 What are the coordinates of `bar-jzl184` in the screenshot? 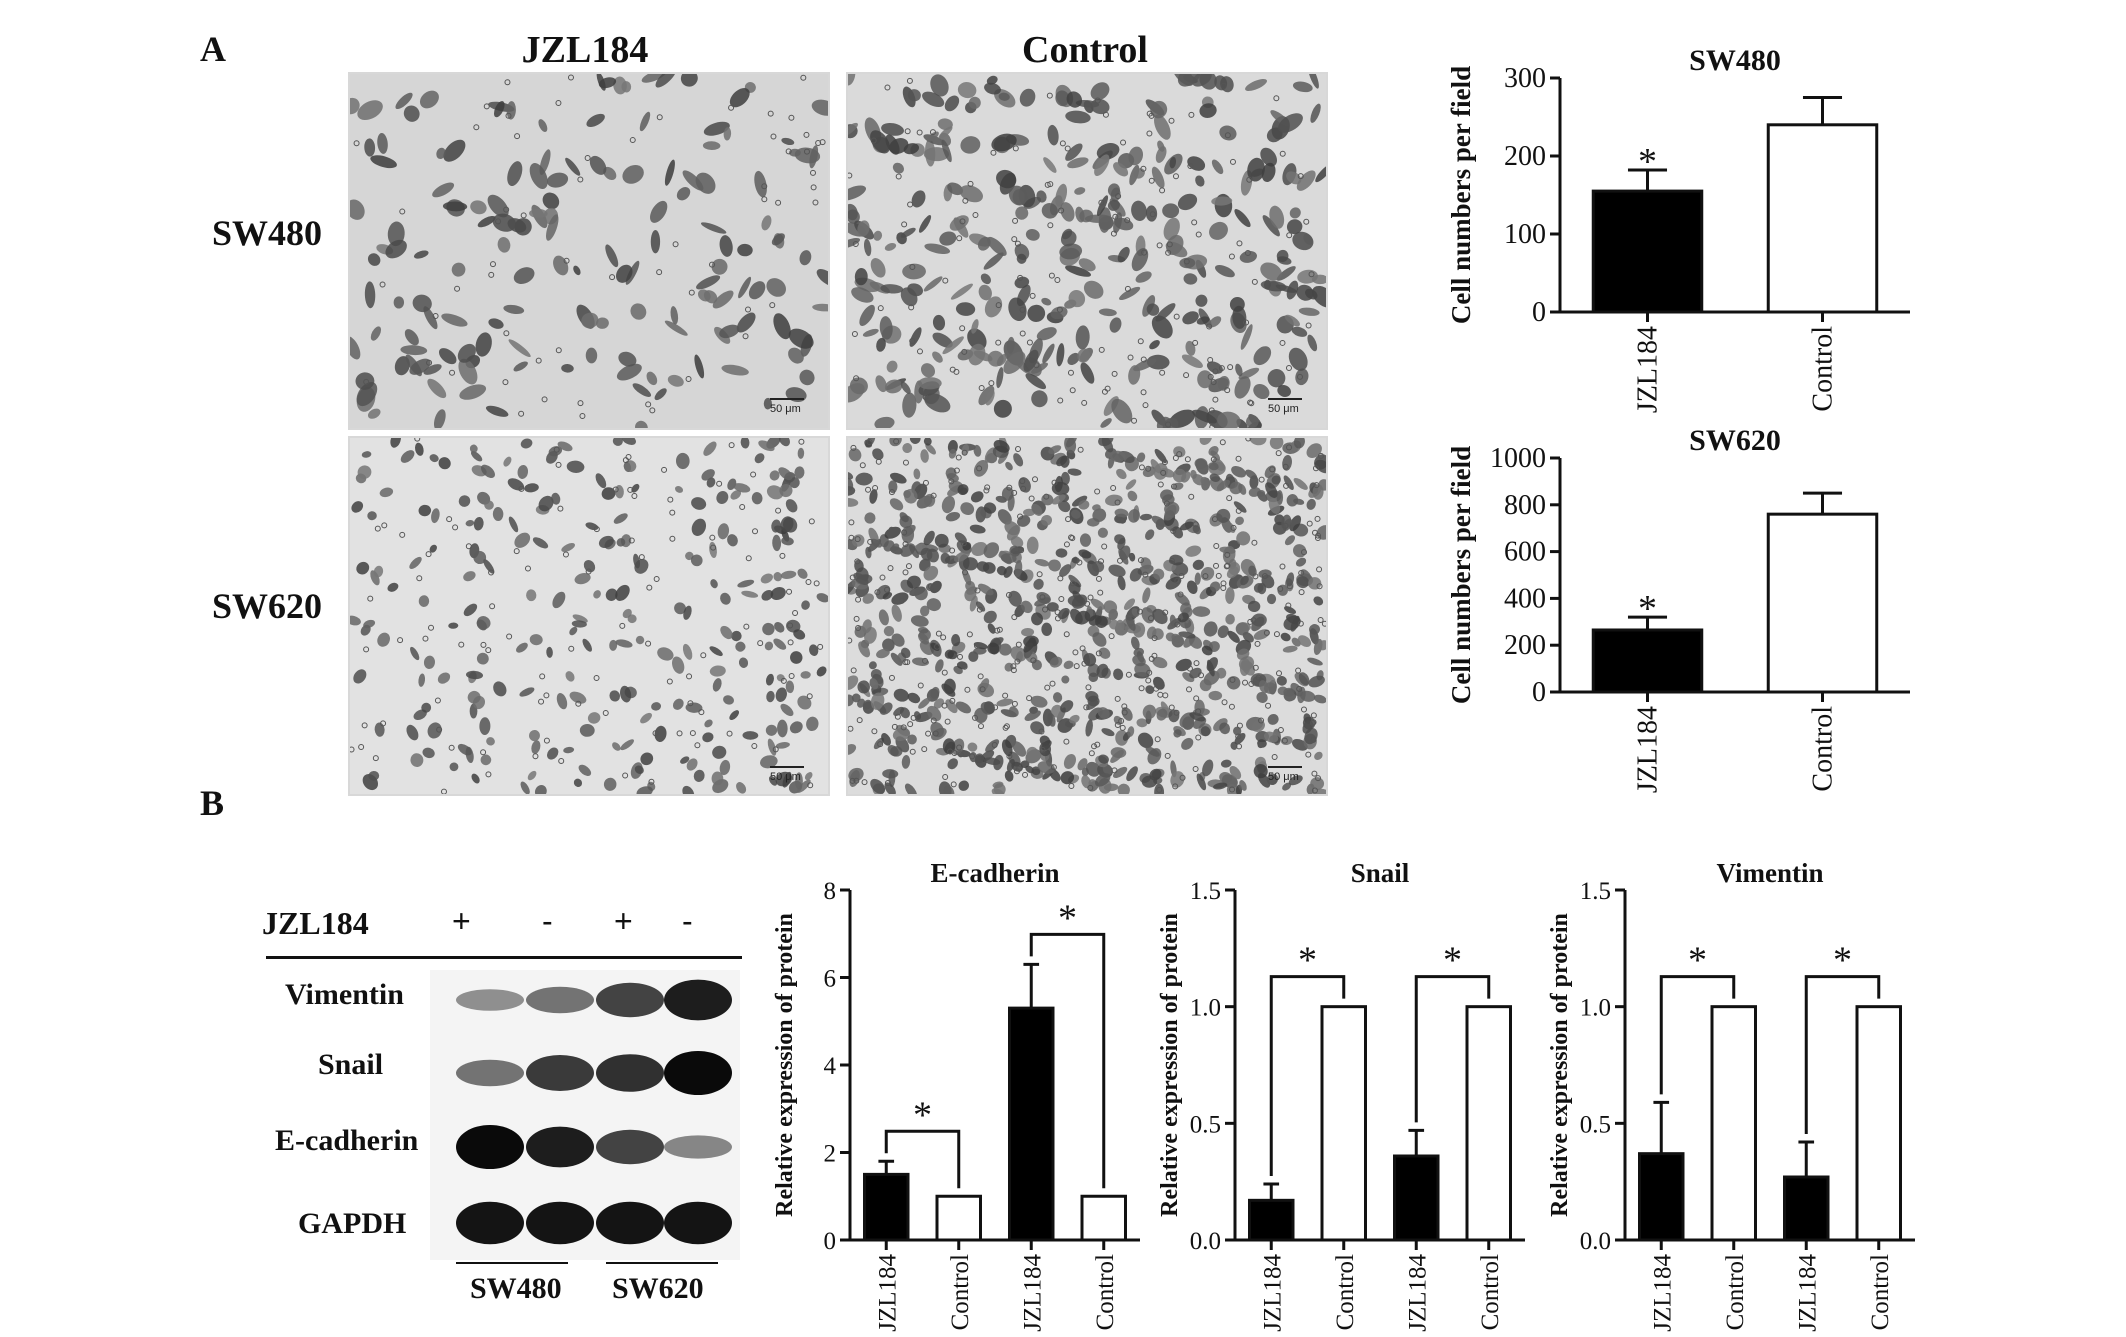 It's located at (1806, 1208).